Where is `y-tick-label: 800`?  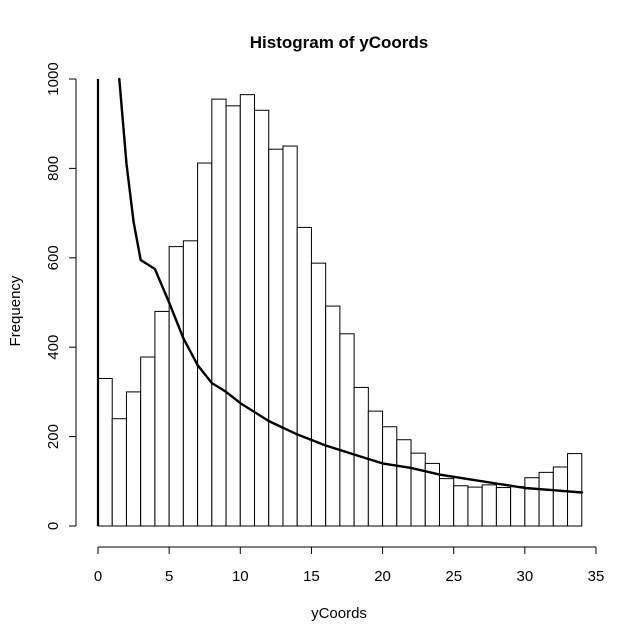 y-tick-label: 800 is located at coordinates (53, 168).